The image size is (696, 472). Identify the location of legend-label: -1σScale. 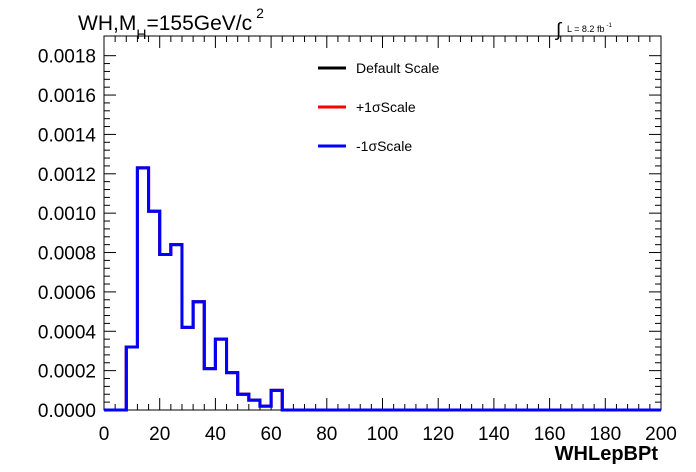
(384, 146).